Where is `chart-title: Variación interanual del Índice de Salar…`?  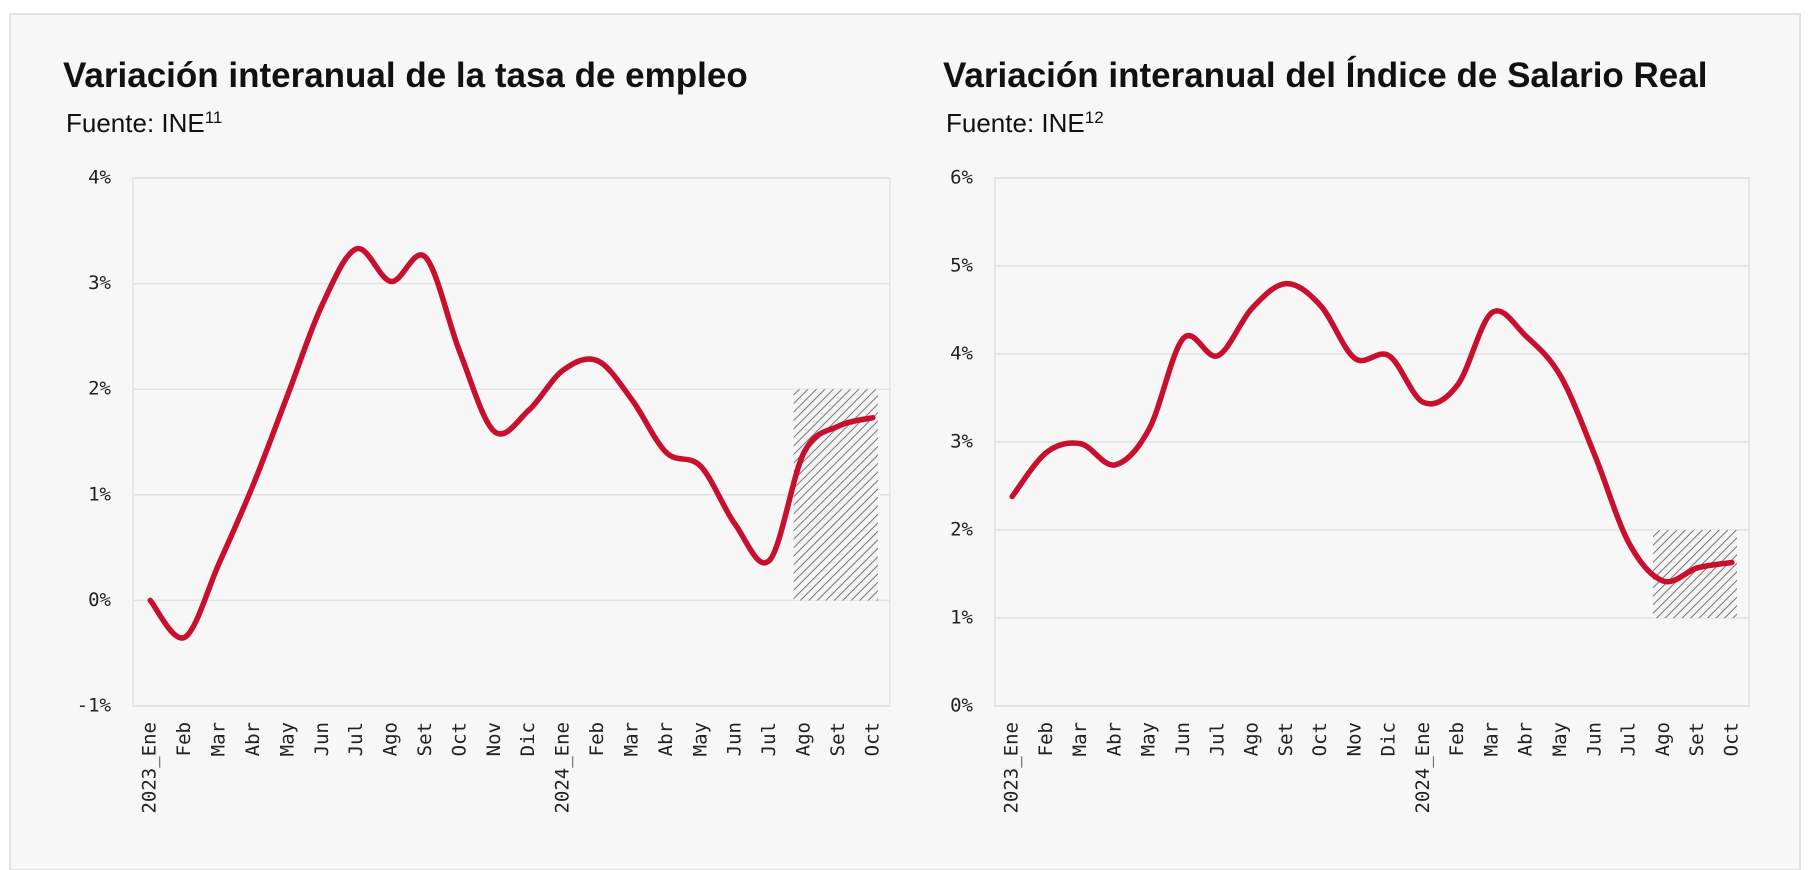 chart-title: Variación interanual del Índice de Salar… is located at coordinates (1325, 75).